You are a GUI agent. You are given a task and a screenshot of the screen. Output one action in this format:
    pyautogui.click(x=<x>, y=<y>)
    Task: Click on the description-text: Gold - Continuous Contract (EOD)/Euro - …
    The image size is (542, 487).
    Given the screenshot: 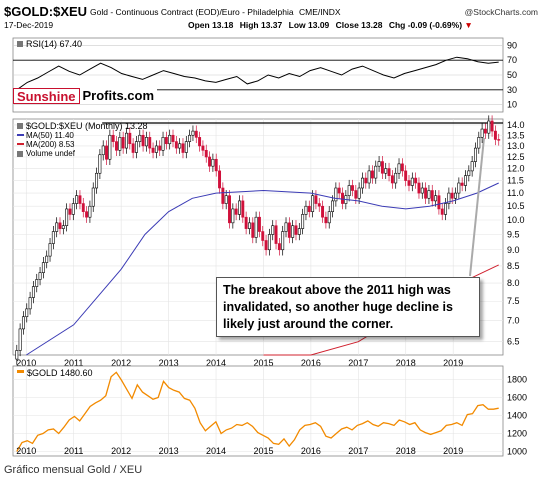 What is the action you would take?
    pyautogui.click(x=192, y=12)
    